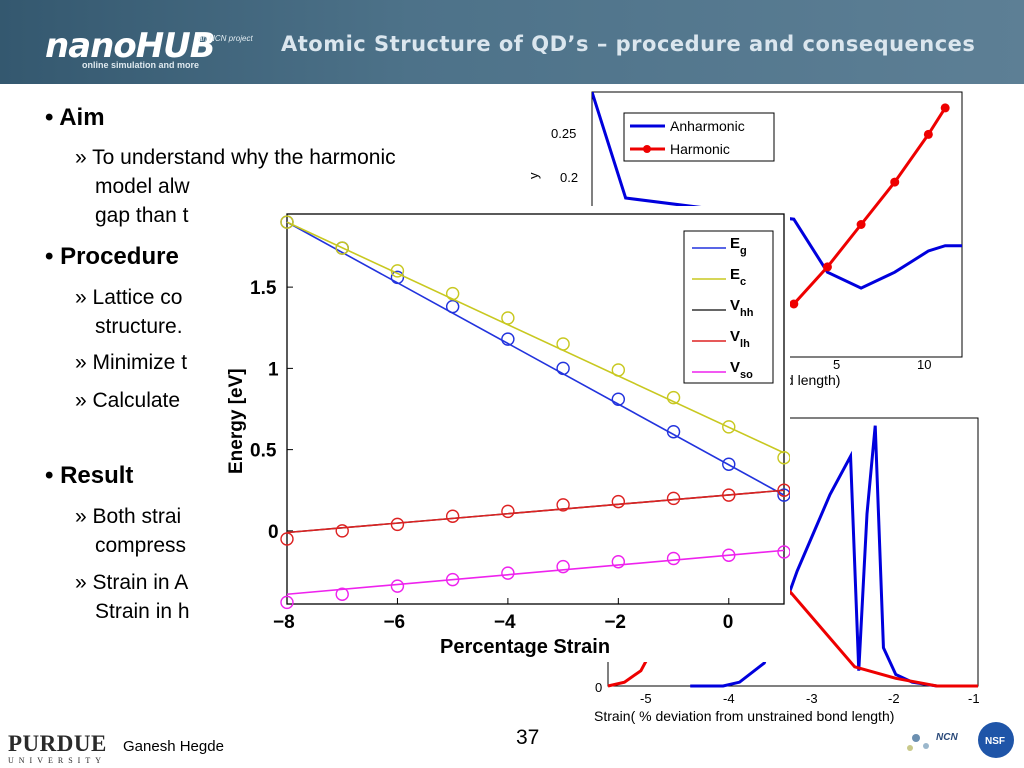  Describe the element at coordinates (729, 698) in the screenshot. I see `x-tick-label: -4` at that location.